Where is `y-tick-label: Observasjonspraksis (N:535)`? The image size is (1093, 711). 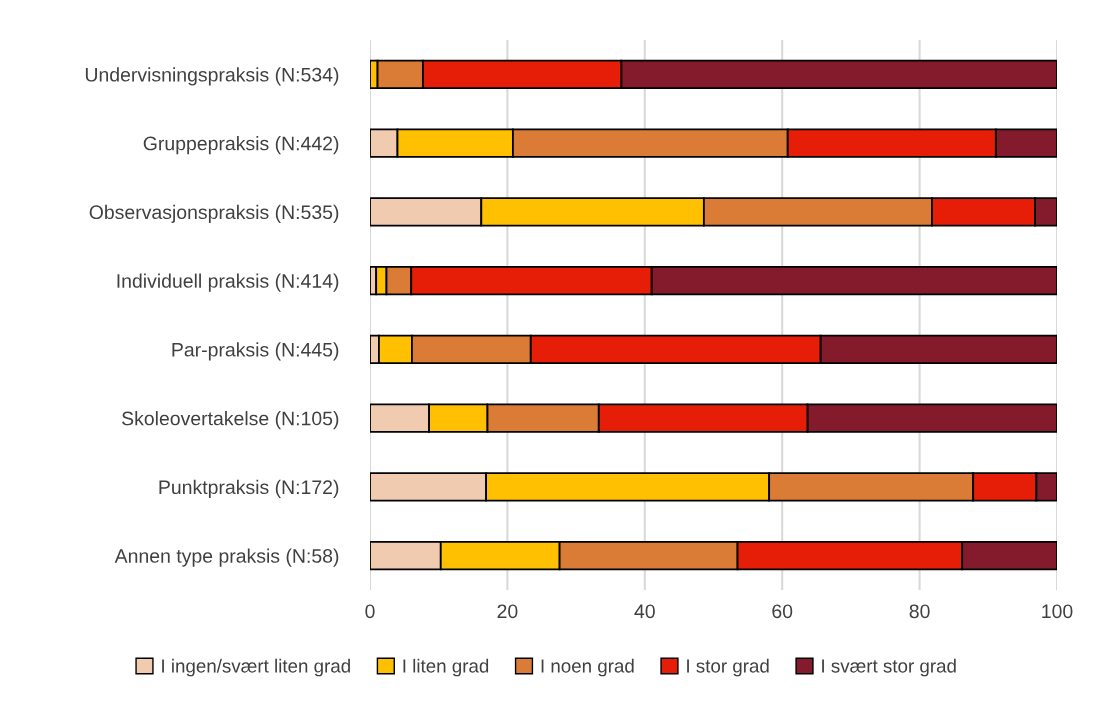
y-tick-label: Observasjonspraksis (N:535) is located at coordinates (214, 213).